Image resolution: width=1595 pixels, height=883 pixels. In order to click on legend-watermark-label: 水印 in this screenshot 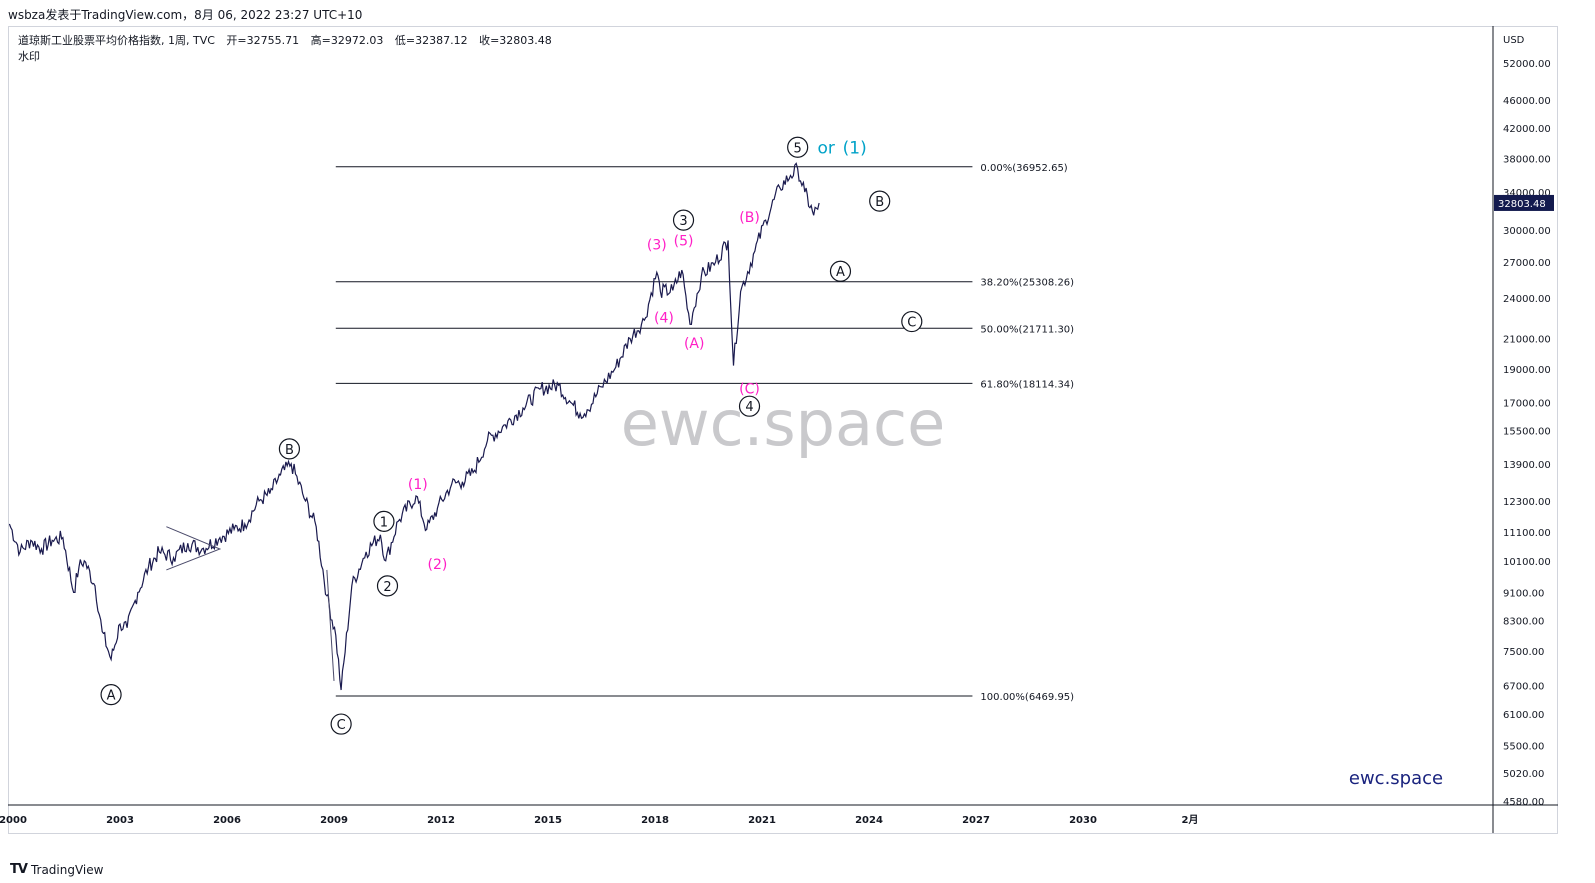, I will do `click(29, 56)`.